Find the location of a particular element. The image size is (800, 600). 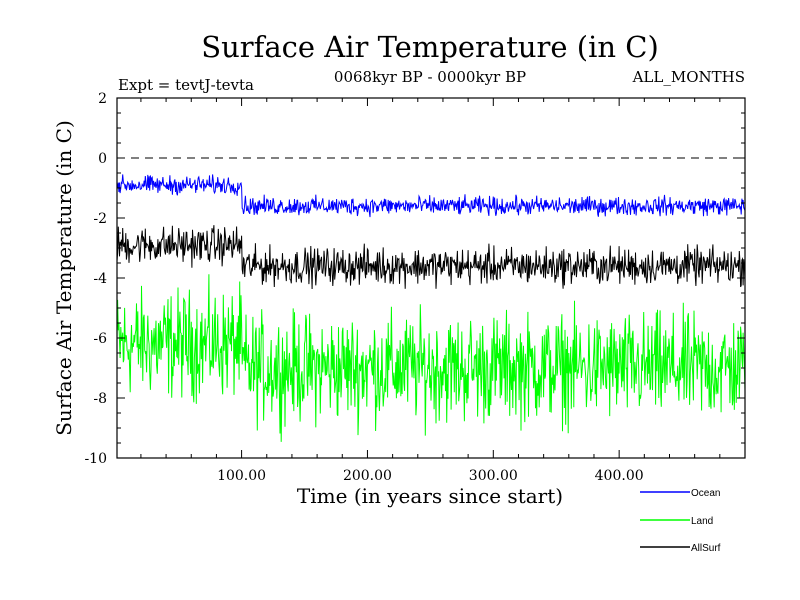

legend-label-allsurf: AllSurf is located at coordinates (706, 548).